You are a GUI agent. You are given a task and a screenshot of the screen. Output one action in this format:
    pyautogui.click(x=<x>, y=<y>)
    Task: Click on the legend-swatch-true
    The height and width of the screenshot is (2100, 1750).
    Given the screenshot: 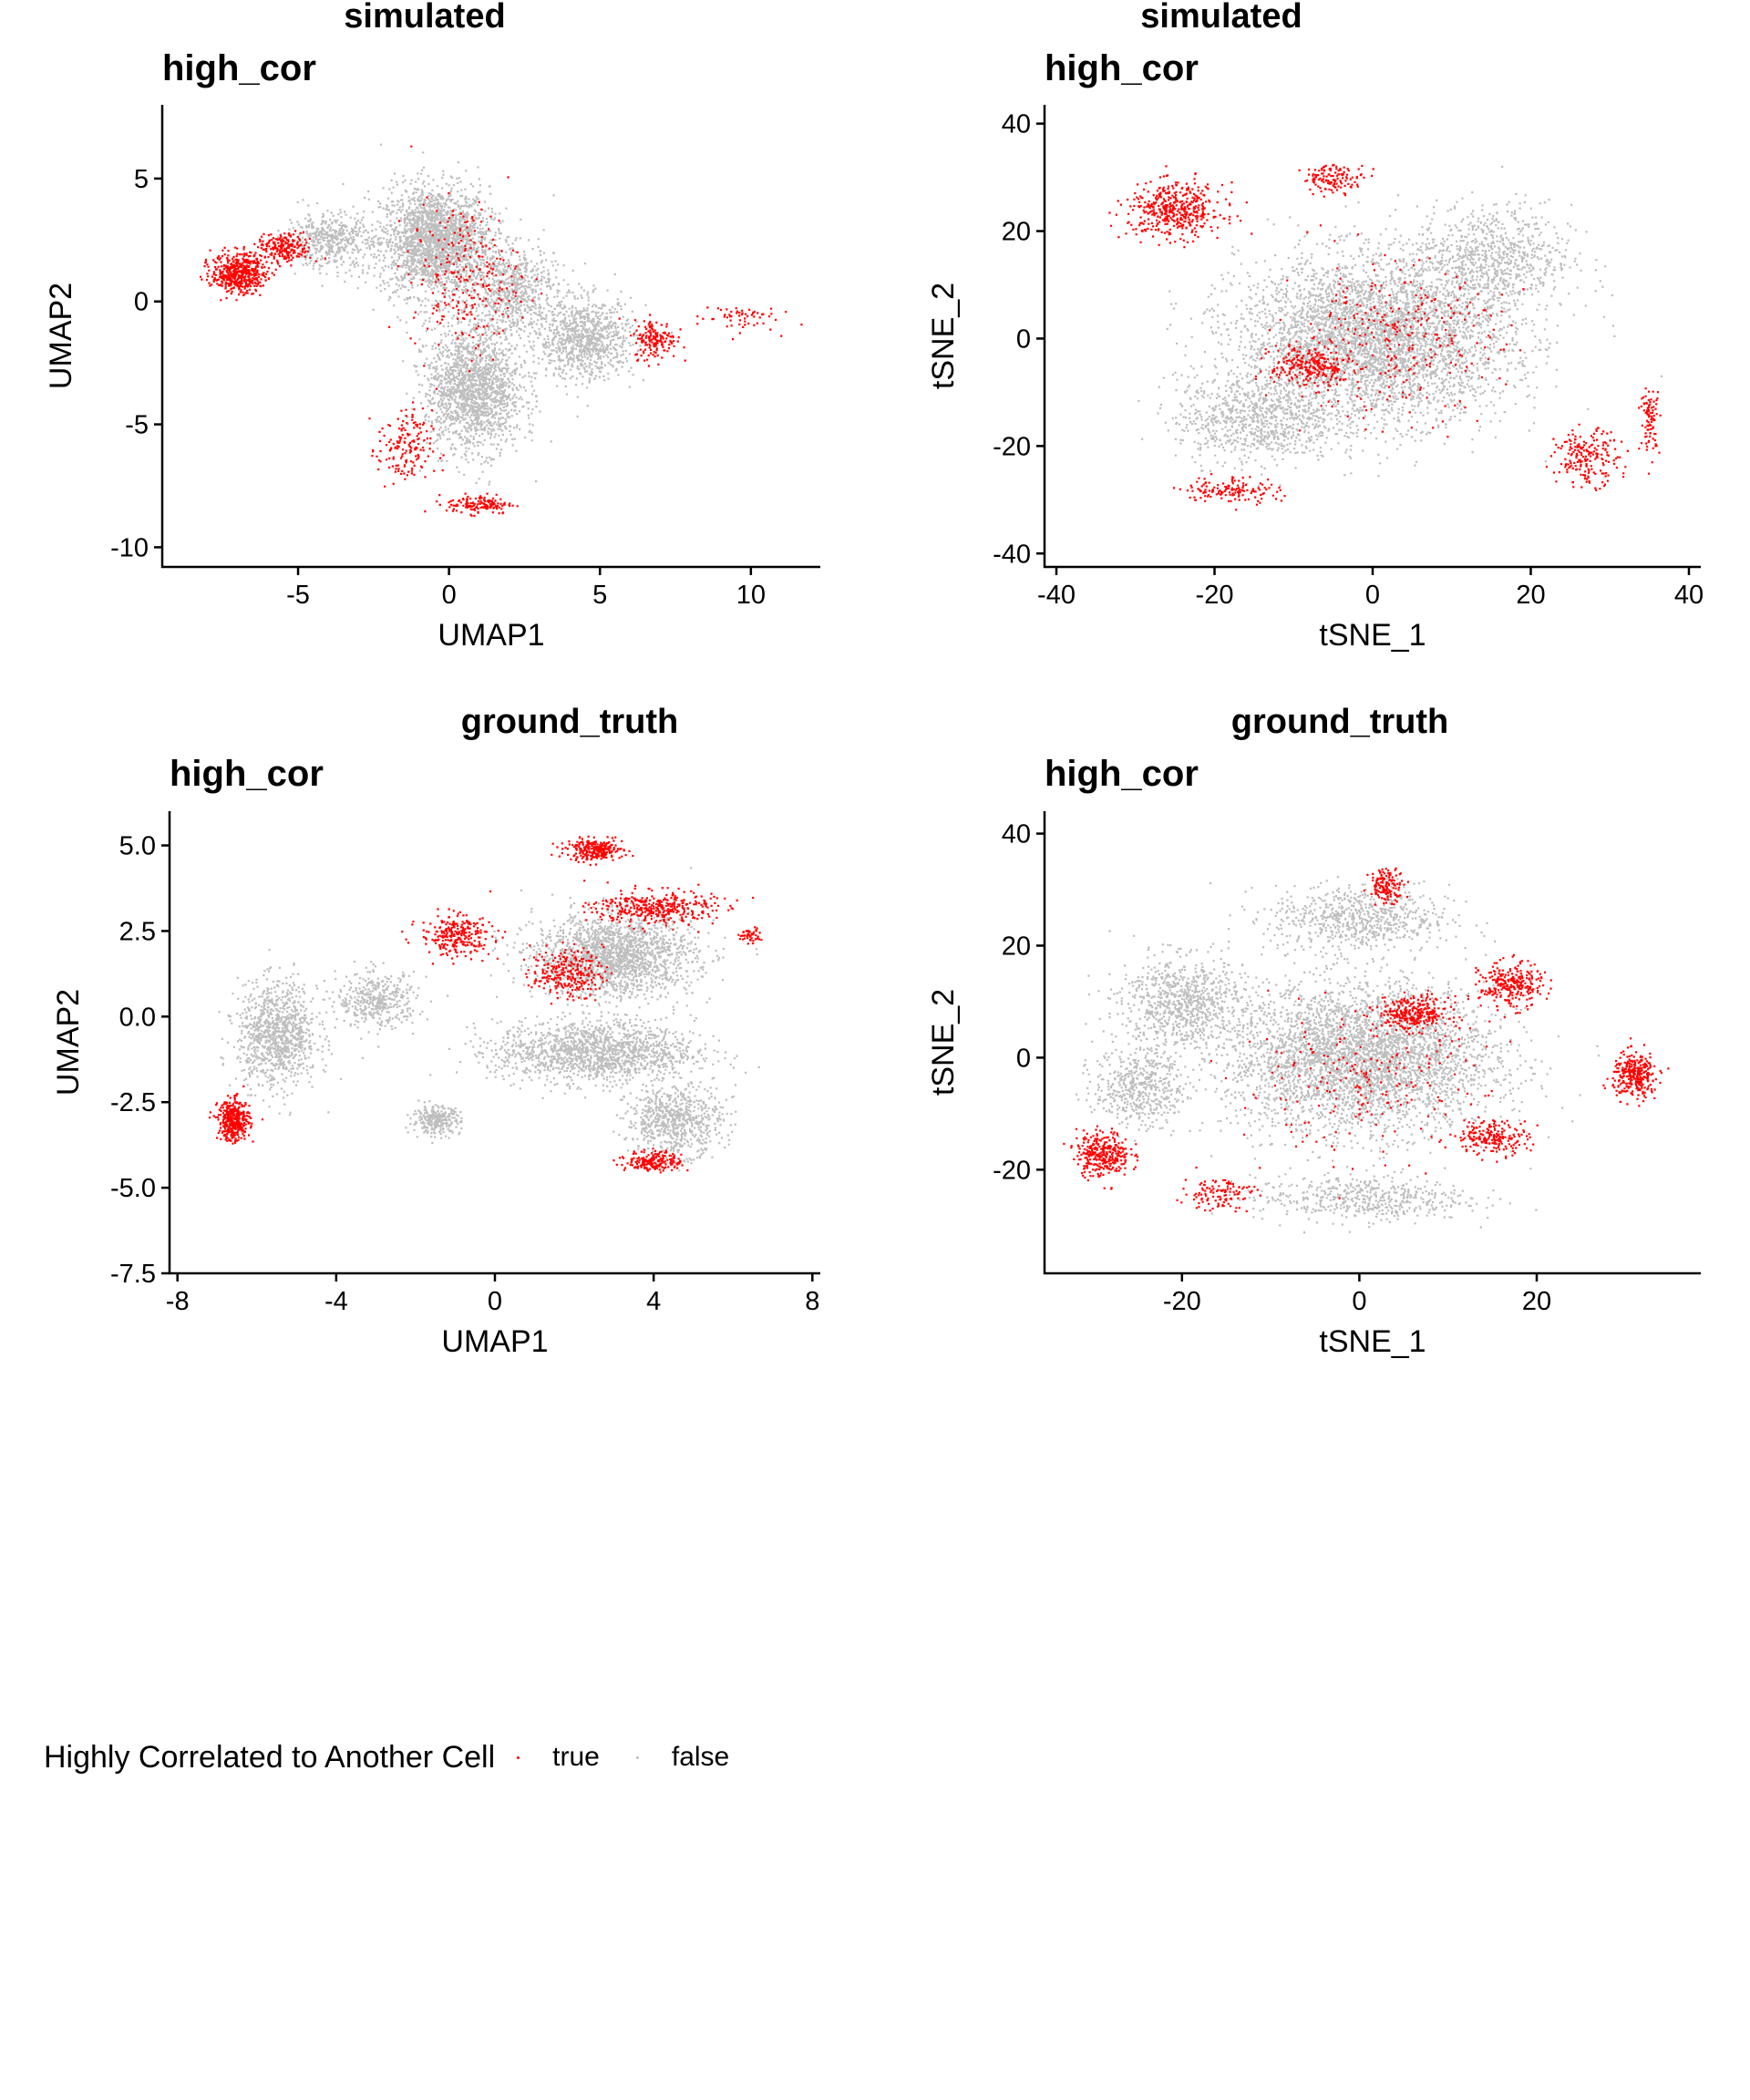 What is the action you would take?
    pyautogui.click(x=519, y=1757)
    